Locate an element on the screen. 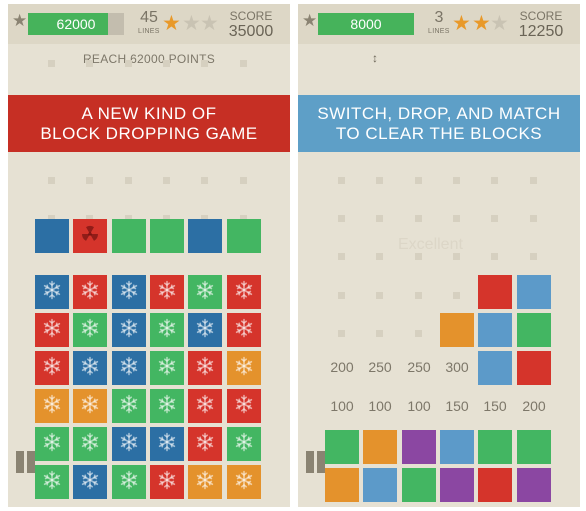  banner-line-2: TO CLEAR THE BLOCKS is located at coordinates (439, 133).